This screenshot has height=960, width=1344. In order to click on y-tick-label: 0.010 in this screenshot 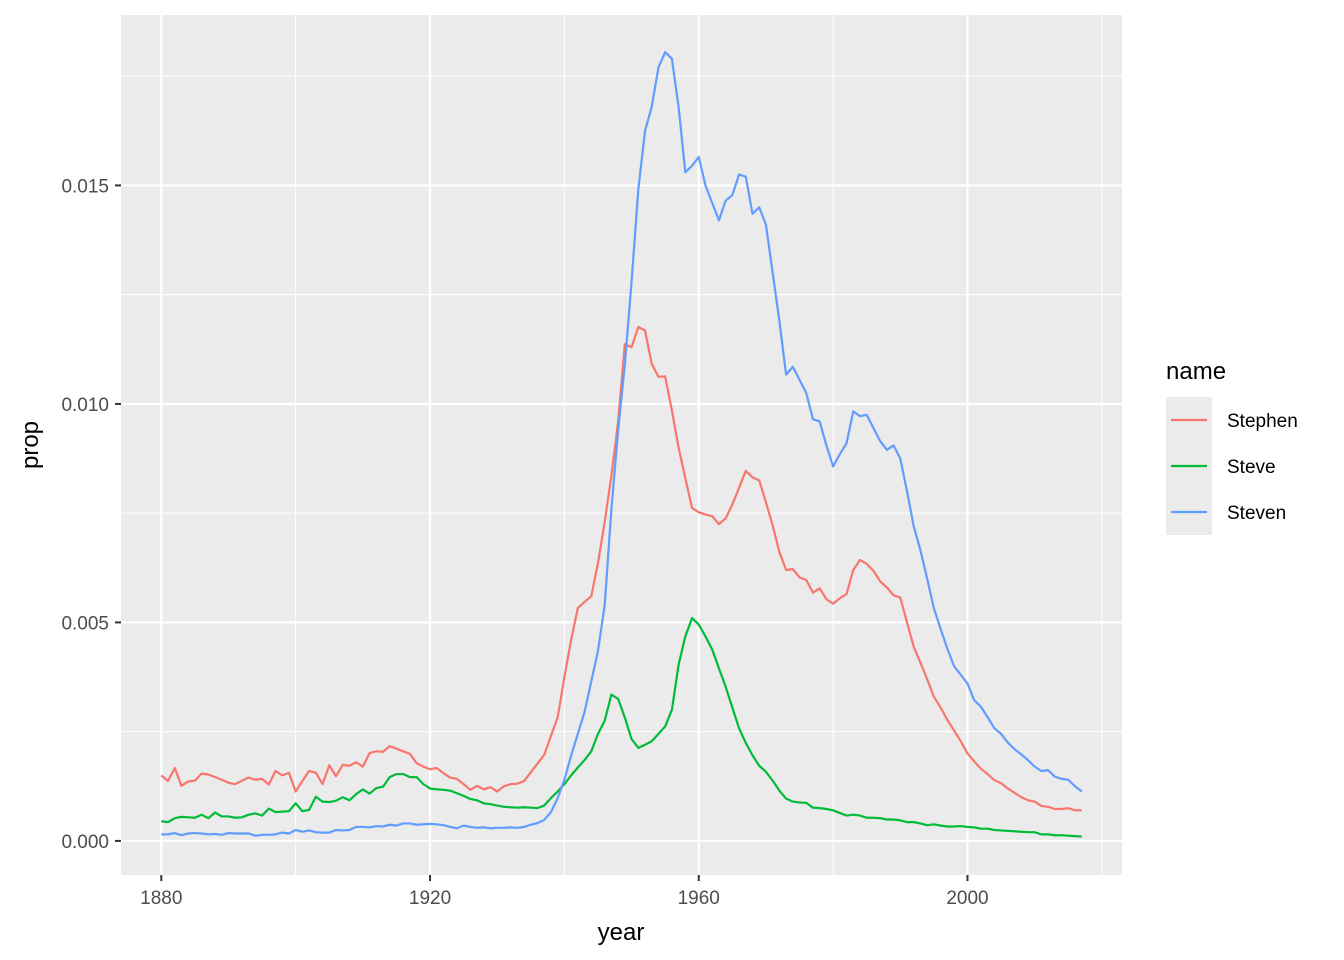, I will do `click(85, 405)`.